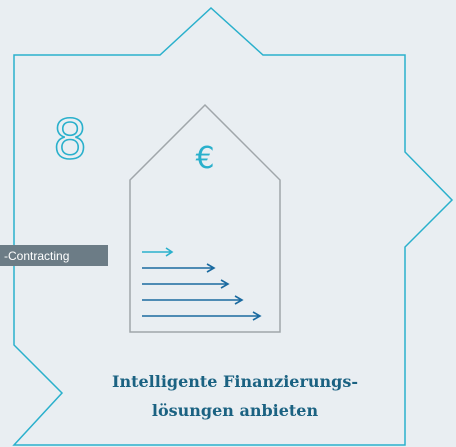 This screenshot has width=456, height=447. Describe the element at coordinates (235, 381) in the screenshot. I see `caption-line: Intelligente Finanzierungs-` at that location.